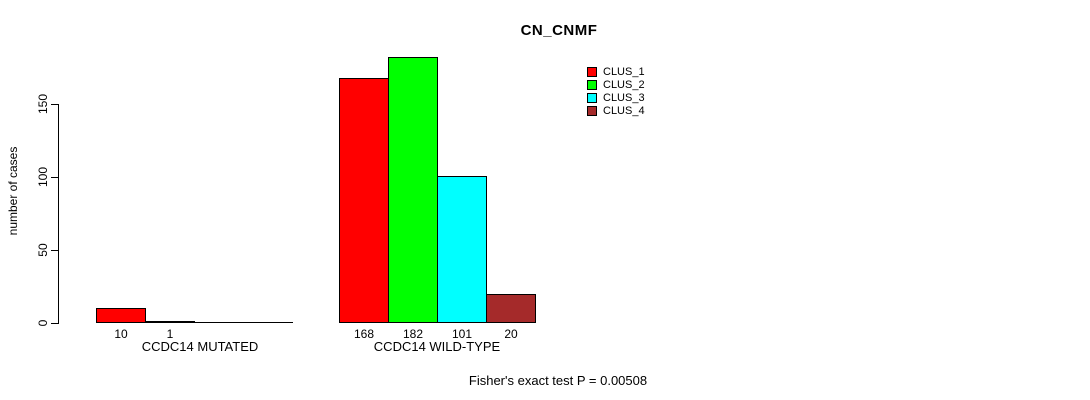  I want to click on bar-value-label: 101, so click(462, 334).